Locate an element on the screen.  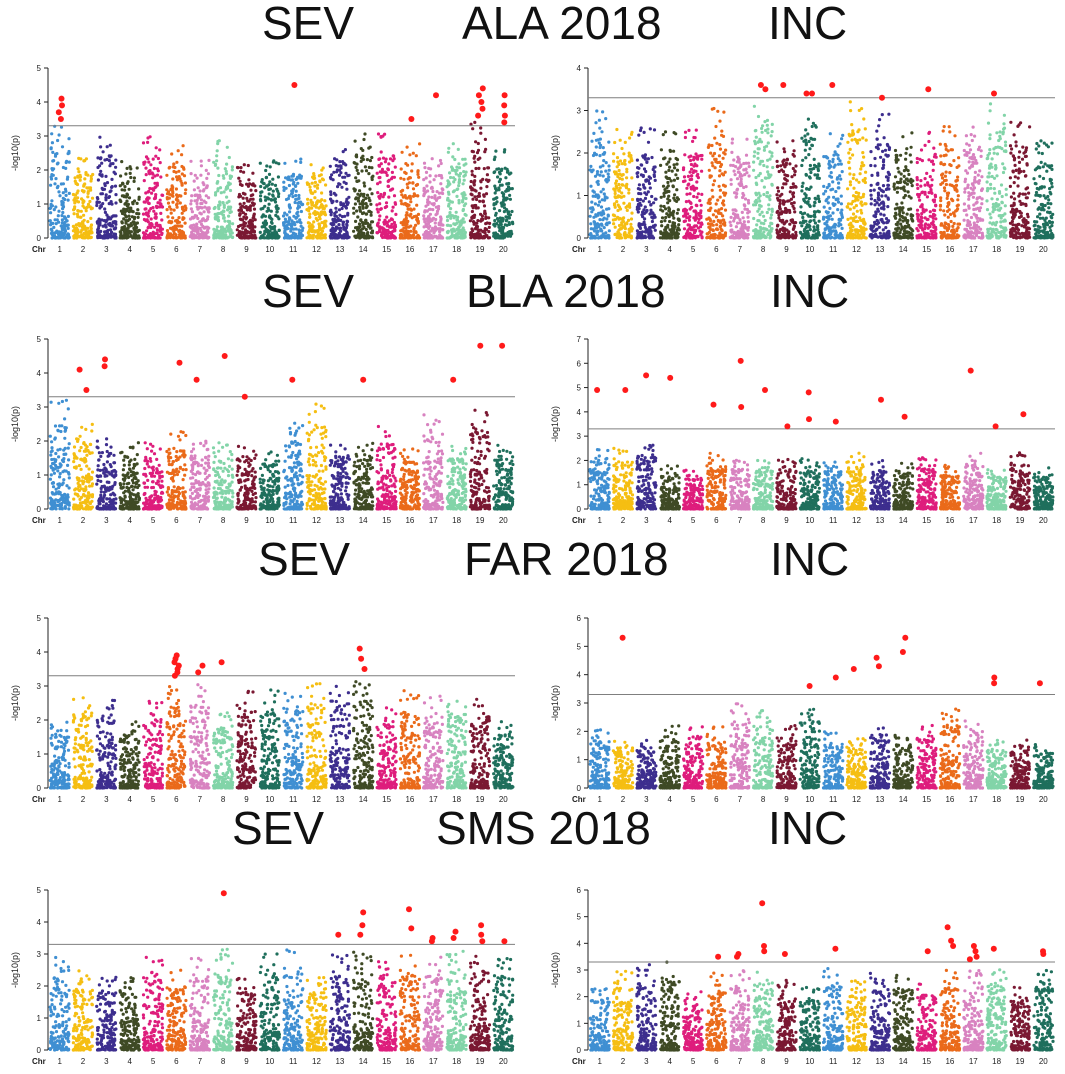
chromosome-11-points is located at coordinates (293, 198).